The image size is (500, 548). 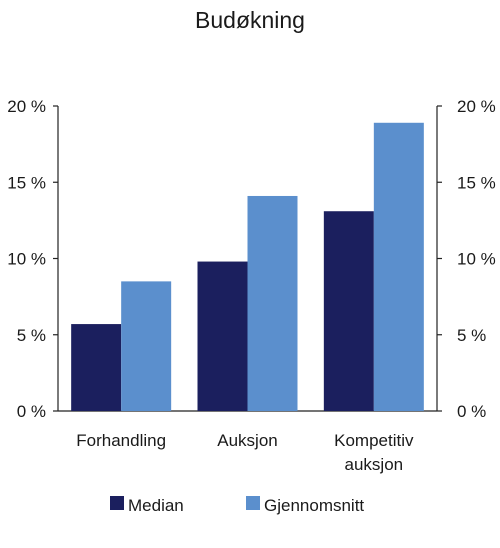 What do you see at coordinates (156, 505) in the screenshot?
I see `legend-label: Median` at bounding box center [156, 505].